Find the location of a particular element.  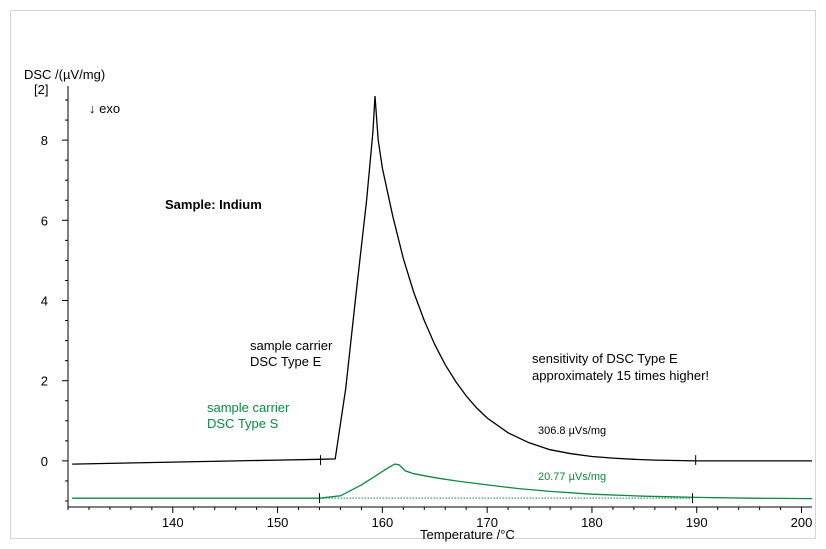

chart-title: Sample: Indium is located at coordinates (213, 204).